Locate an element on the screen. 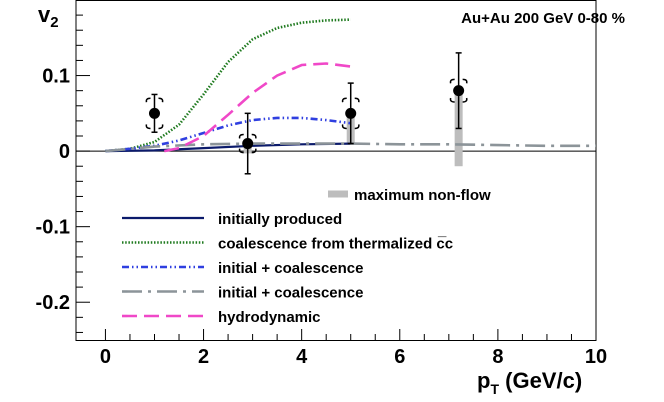 The width and height of the screenshot is (664, 402). y-tick-label: -0.2 is located at coordinates (53, 303).